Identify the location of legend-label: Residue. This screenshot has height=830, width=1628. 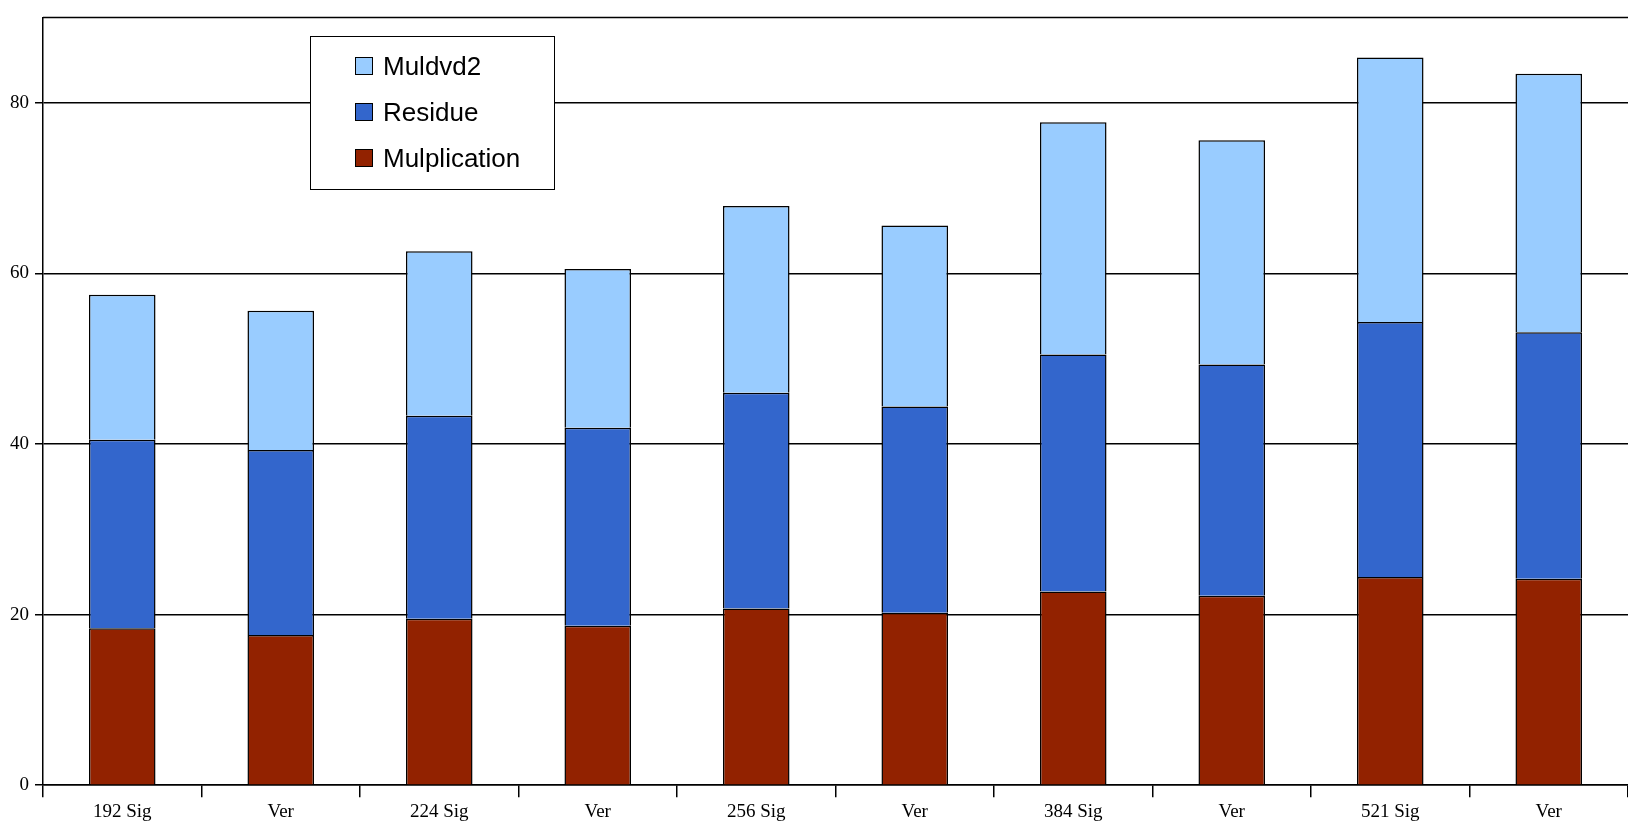
(431, 112).